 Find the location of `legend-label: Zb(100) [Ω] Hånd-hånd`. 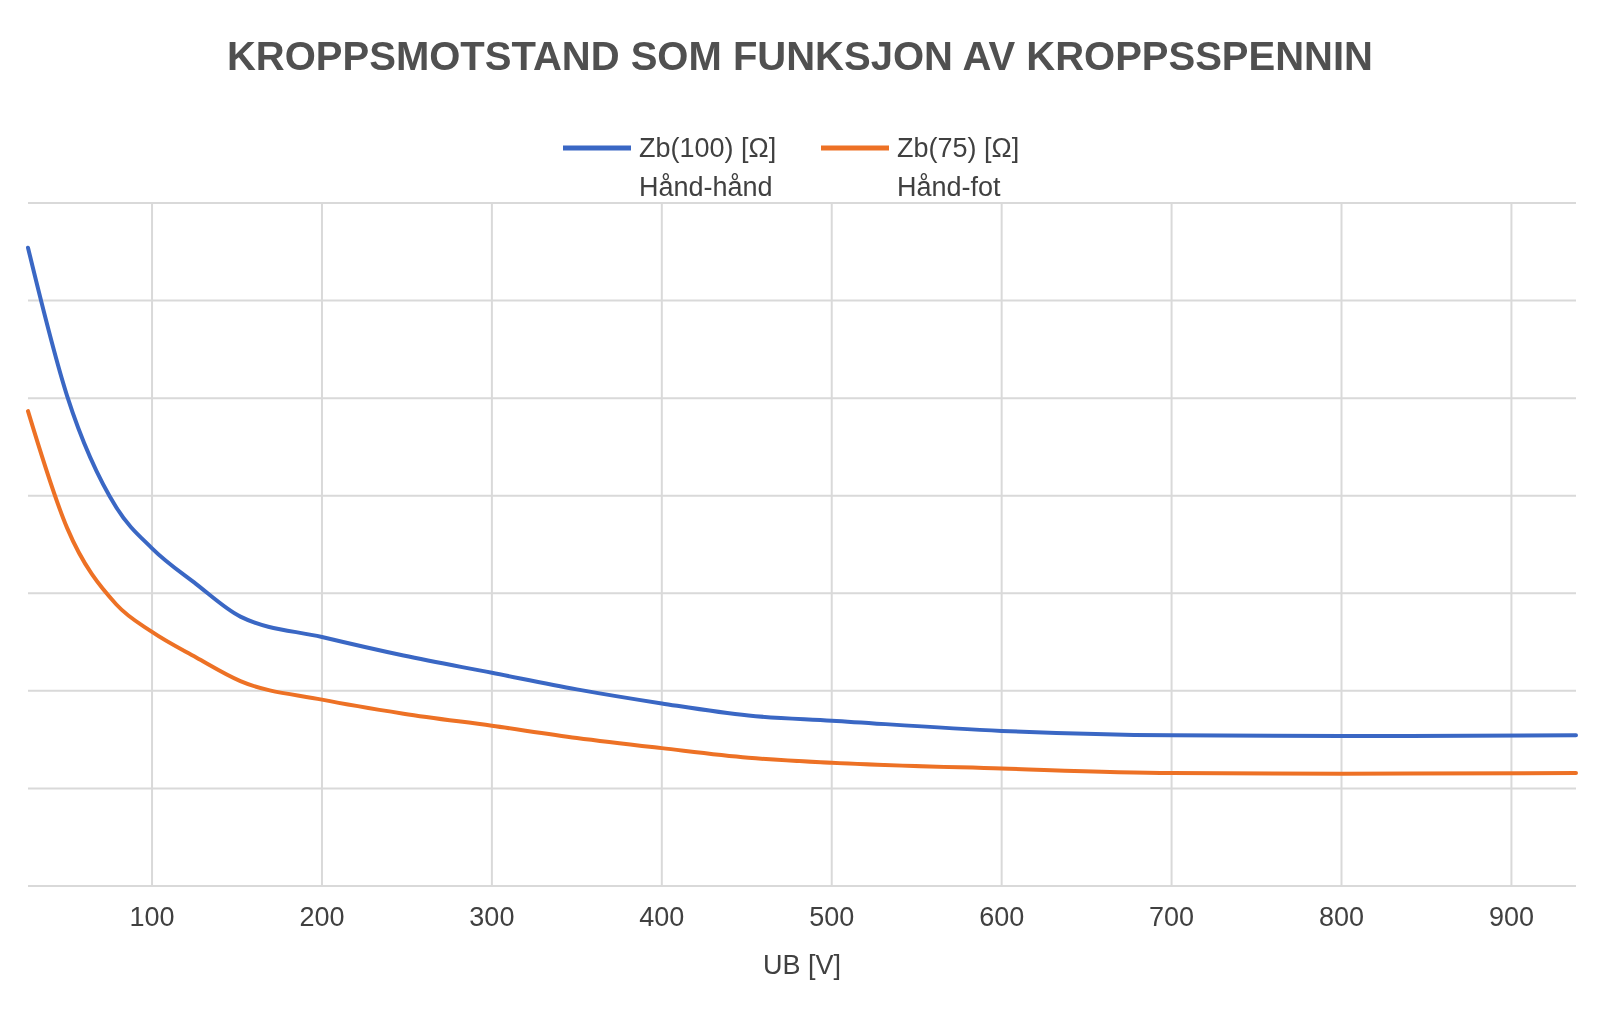

legend-label: Zb(100) [Ω] Hånd-hånd is located at coordinates (708, 167).